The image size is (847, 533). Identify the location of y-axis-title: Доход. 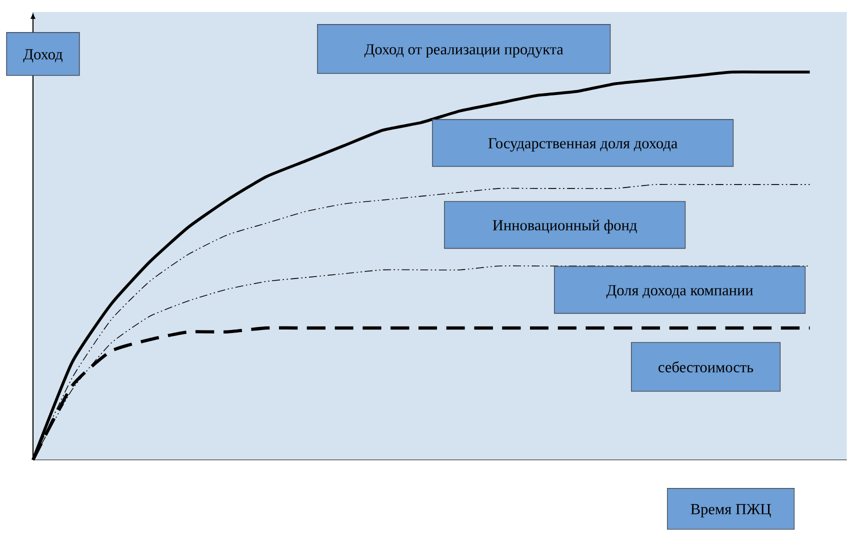
(42, 56).